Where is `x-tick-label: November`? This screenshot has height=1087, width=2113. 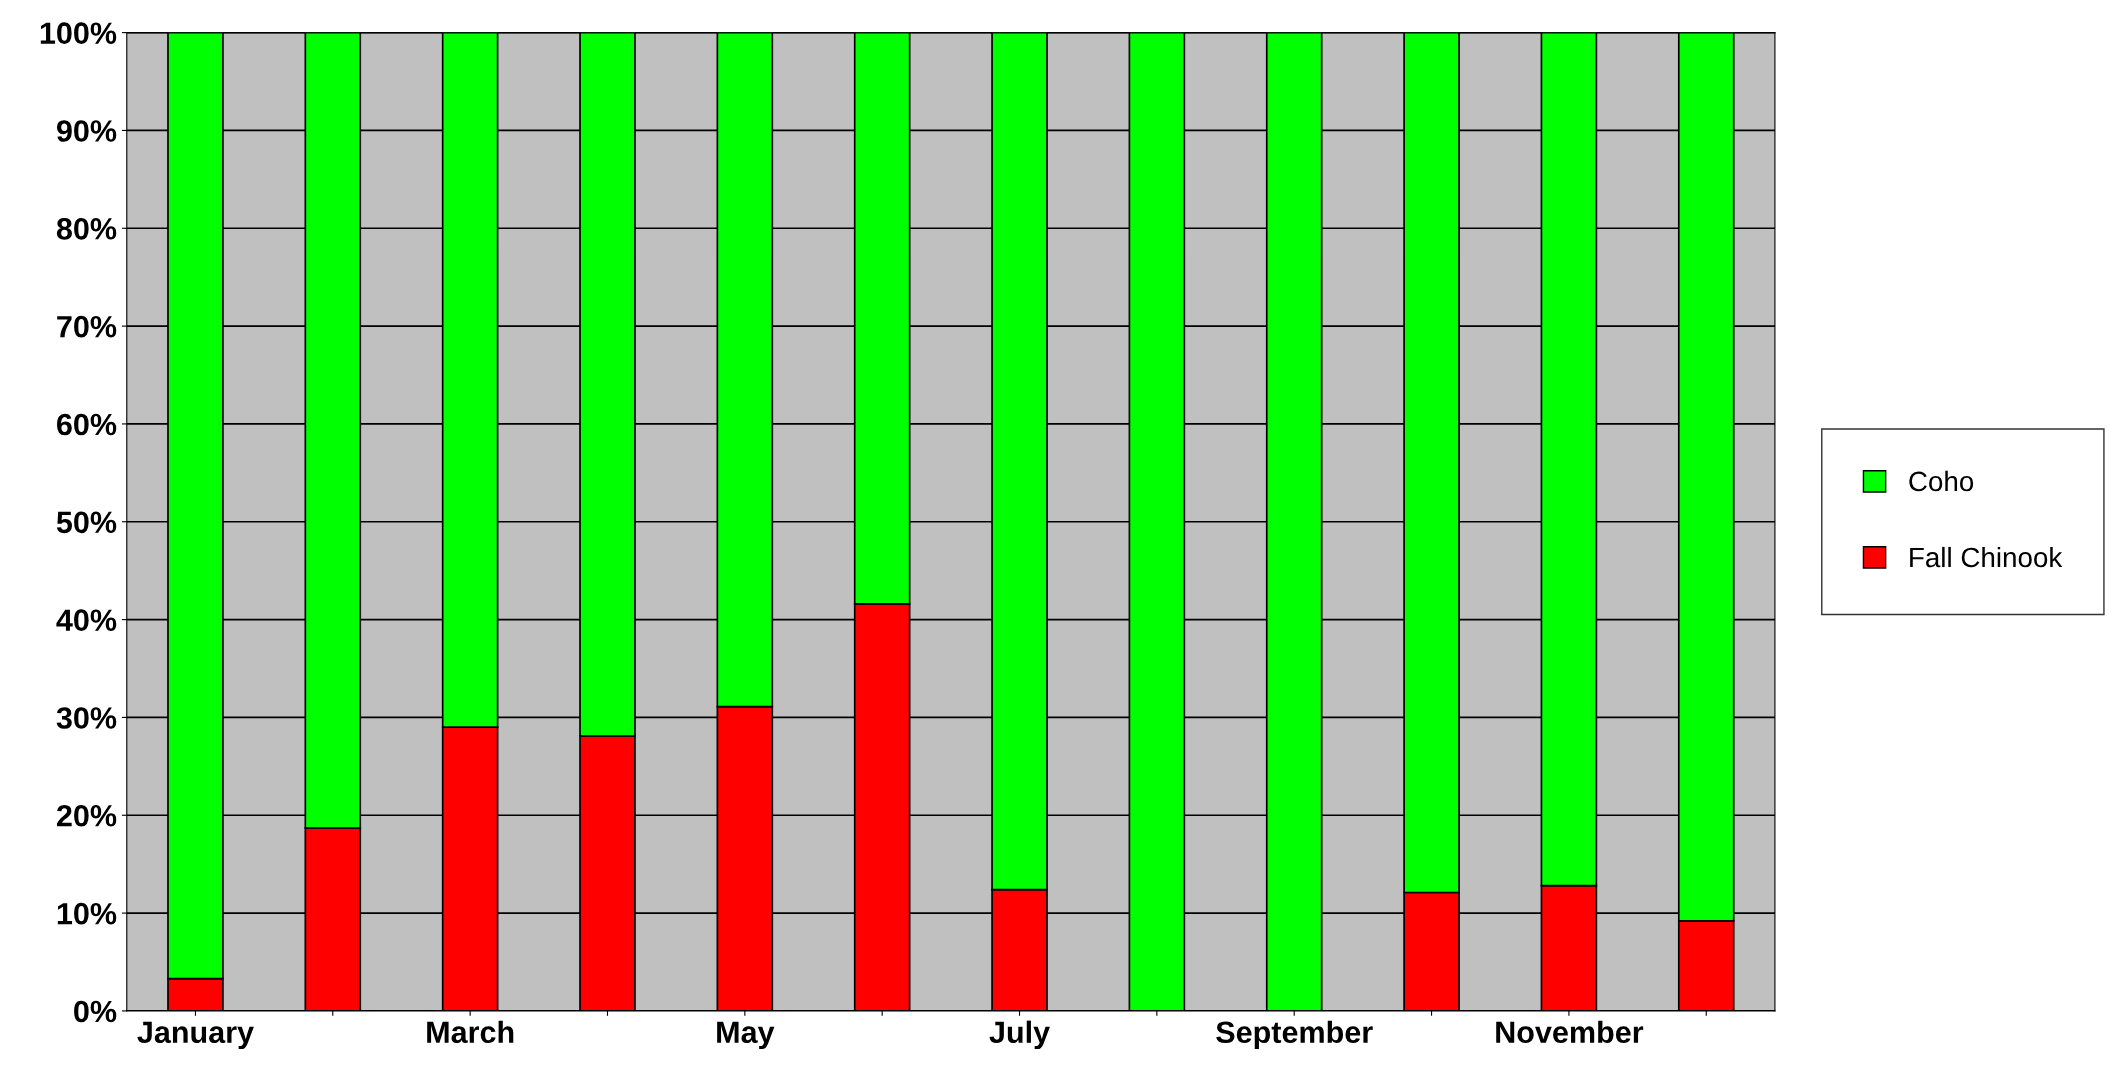 x-tick-label: November is located at coordinates (1570, 1032).